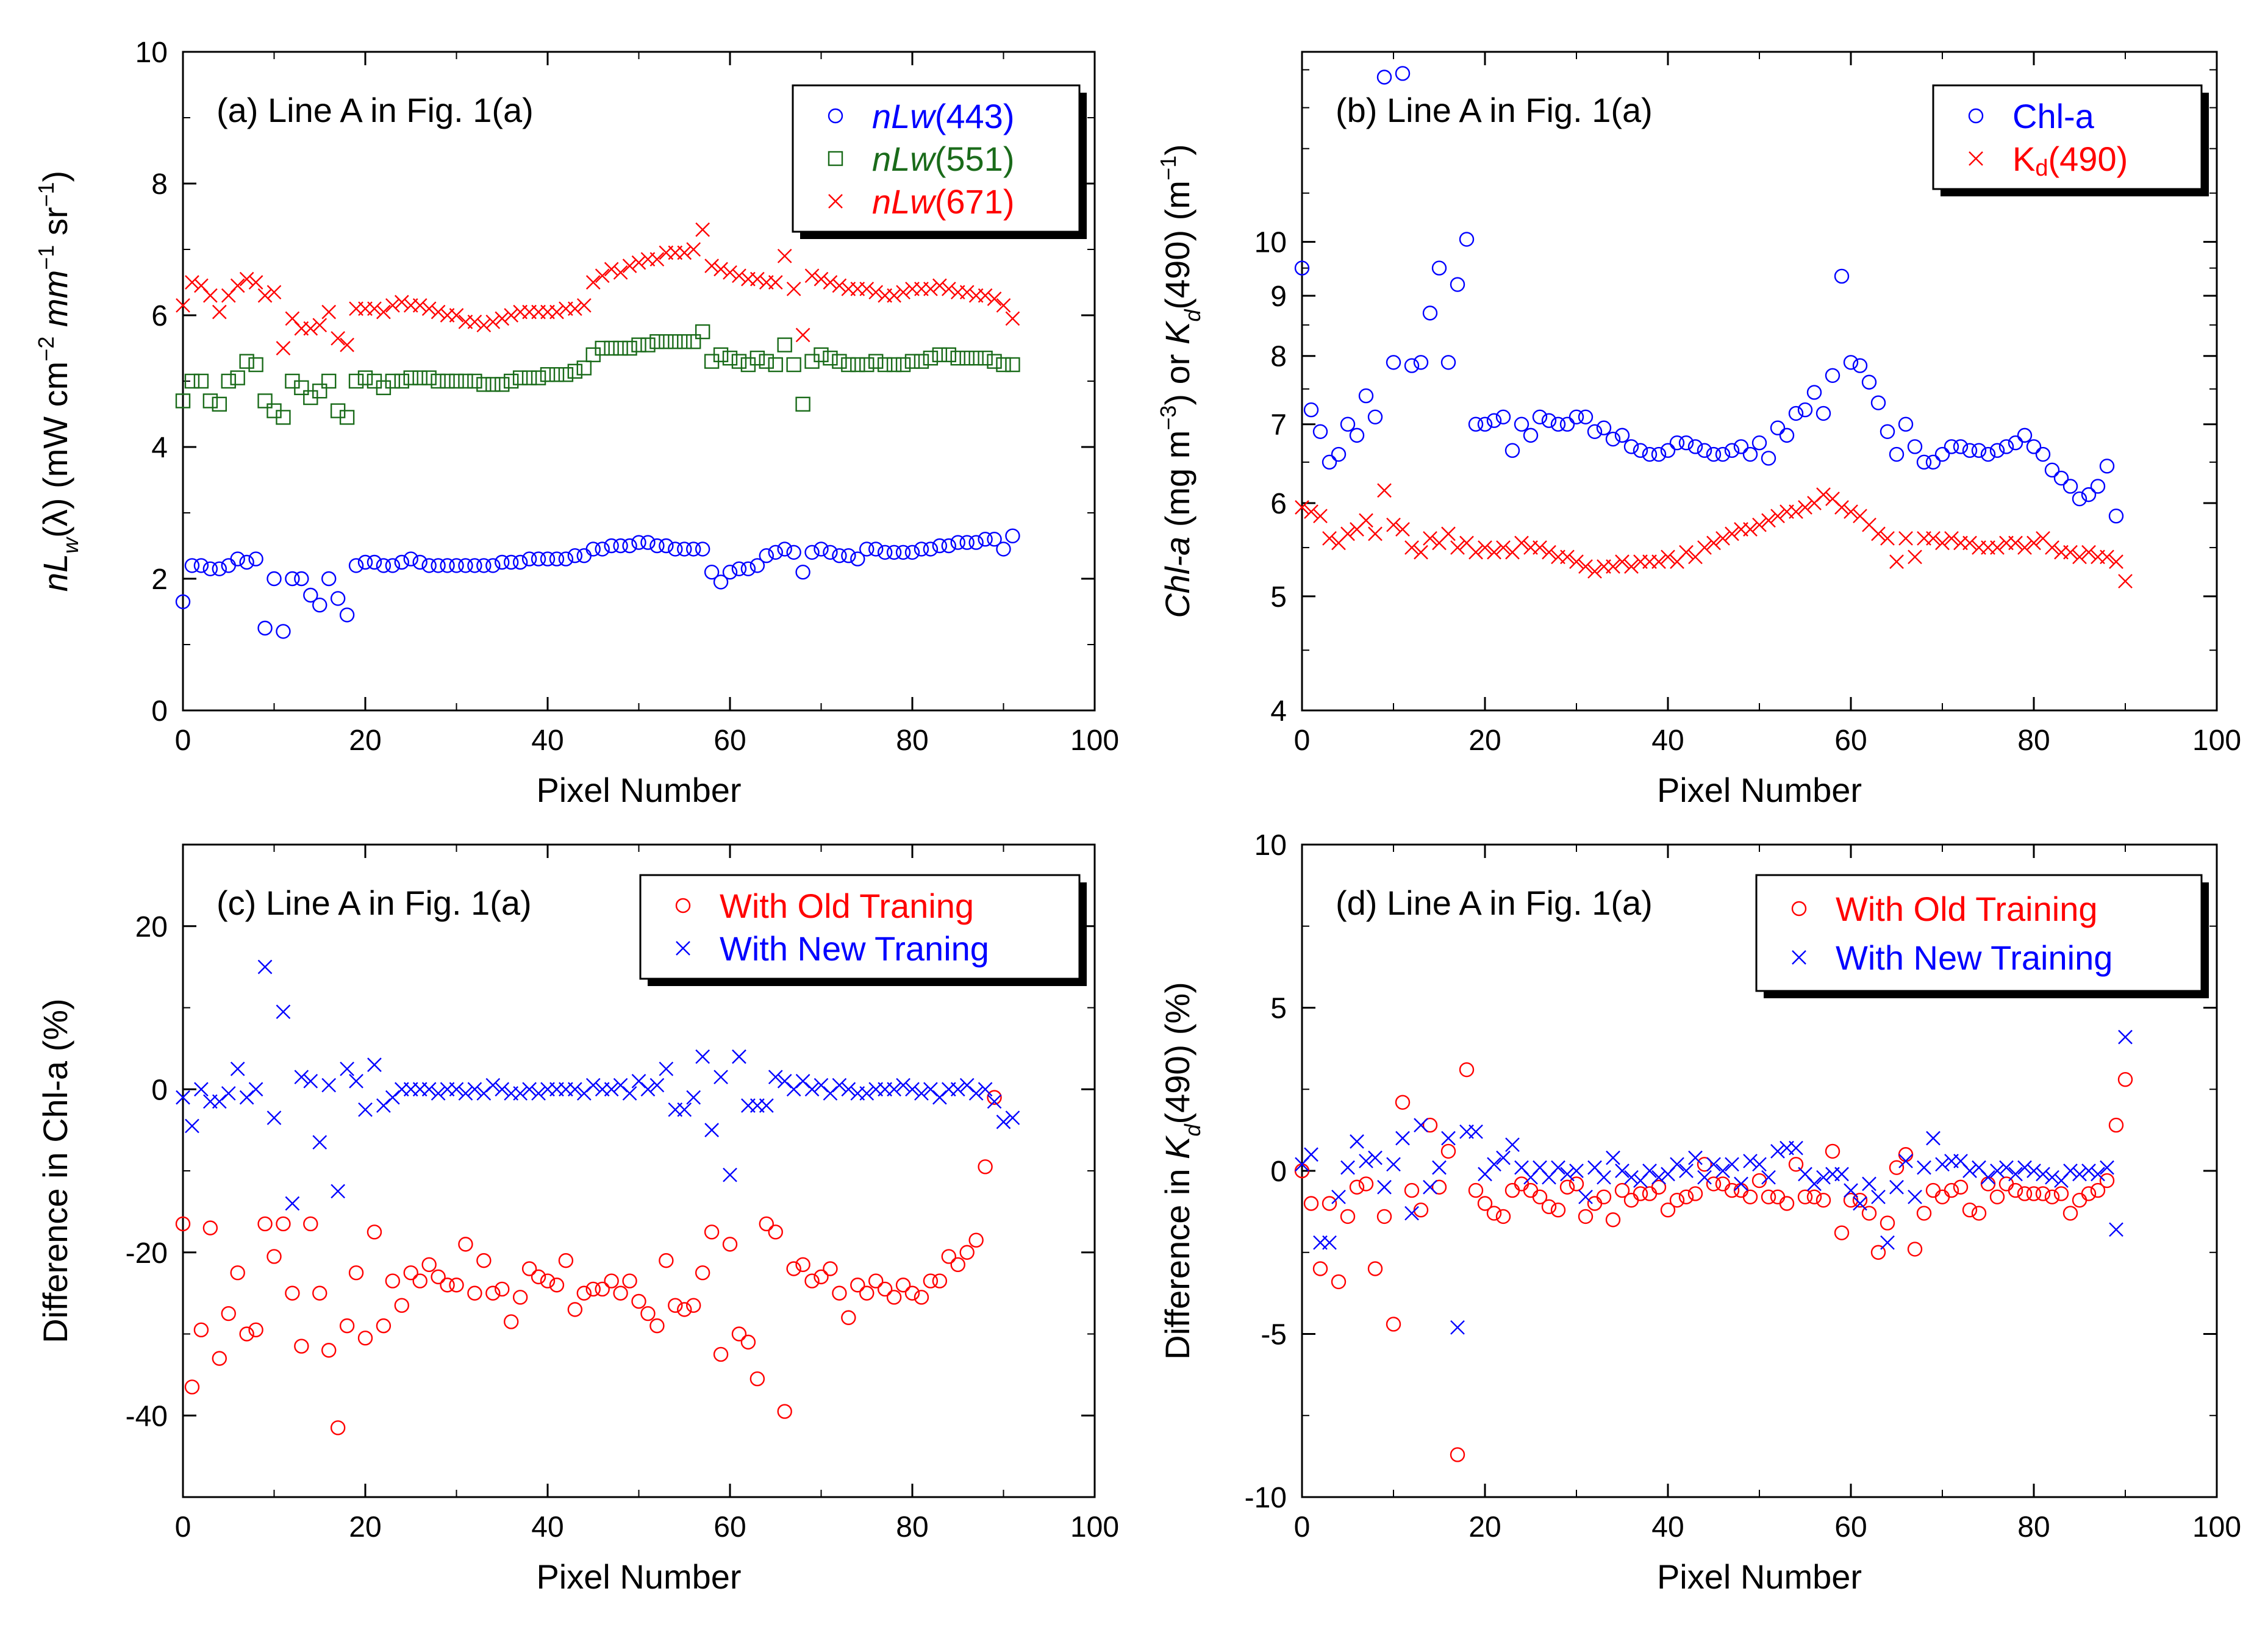  I want to click on panel-title: (a) Line A in Fig. 1(a), so click(375, 110).